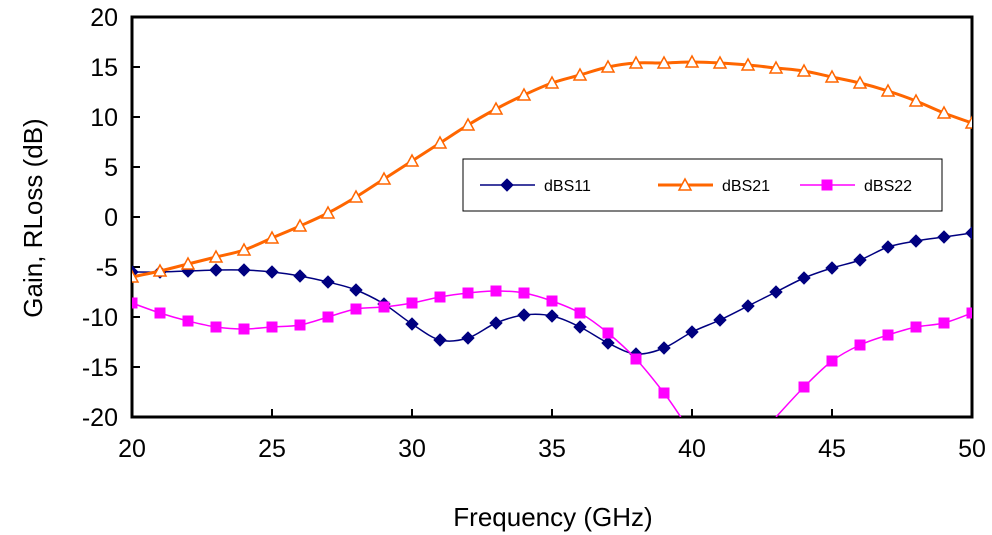 This screenshot has width=992, height=535. Describe the element at coordinates (888, 186) in the screenshot. I see `legend-label-dbs22: dBS22` at that location.